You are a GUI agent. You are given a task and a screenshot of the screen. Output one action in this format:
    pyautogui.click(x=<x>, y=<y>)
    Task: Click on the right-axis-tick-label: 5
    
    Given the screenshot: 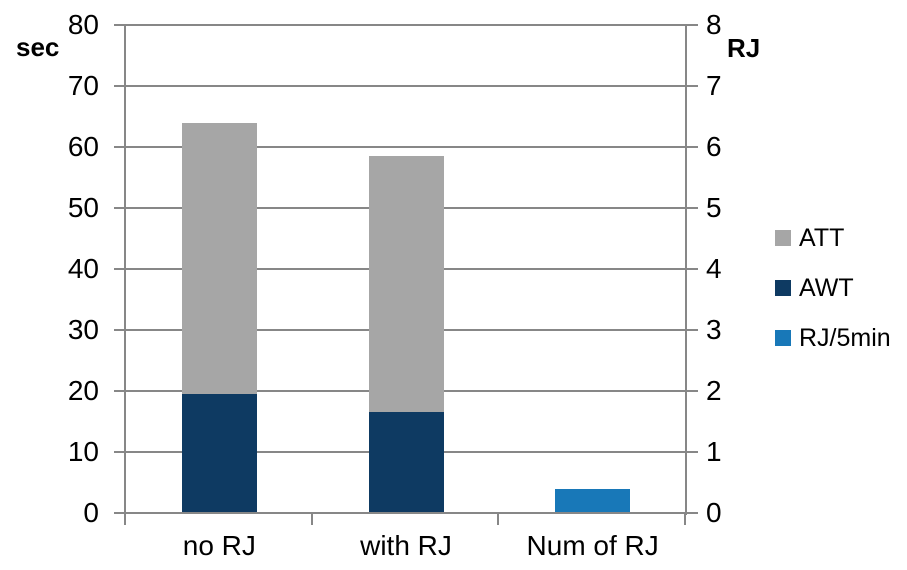 What is the action you would take?
    pyautogui.click(x=714, y=207)
    